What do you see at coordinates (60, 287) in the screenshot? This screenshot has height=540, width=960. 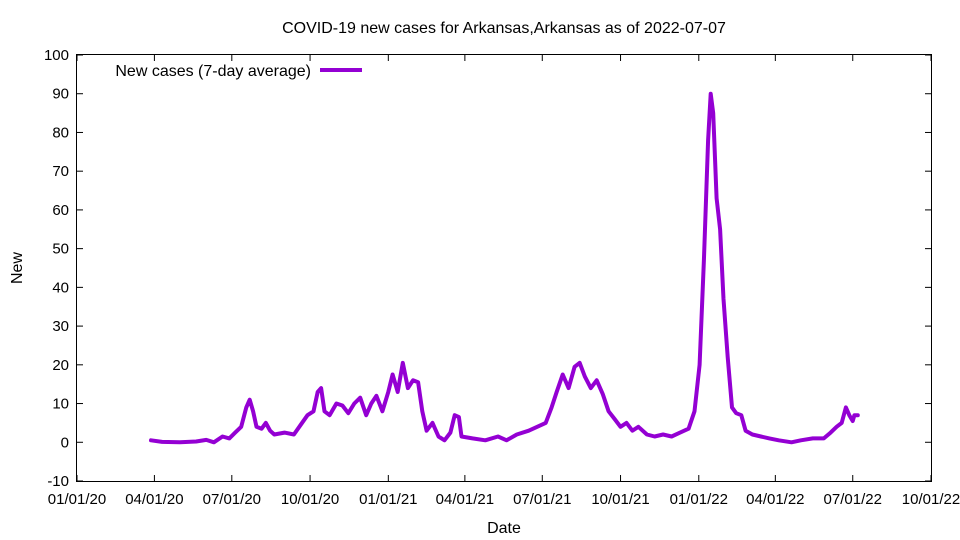 I see `y-tick-label: 40` at bounding box center [60, 287].